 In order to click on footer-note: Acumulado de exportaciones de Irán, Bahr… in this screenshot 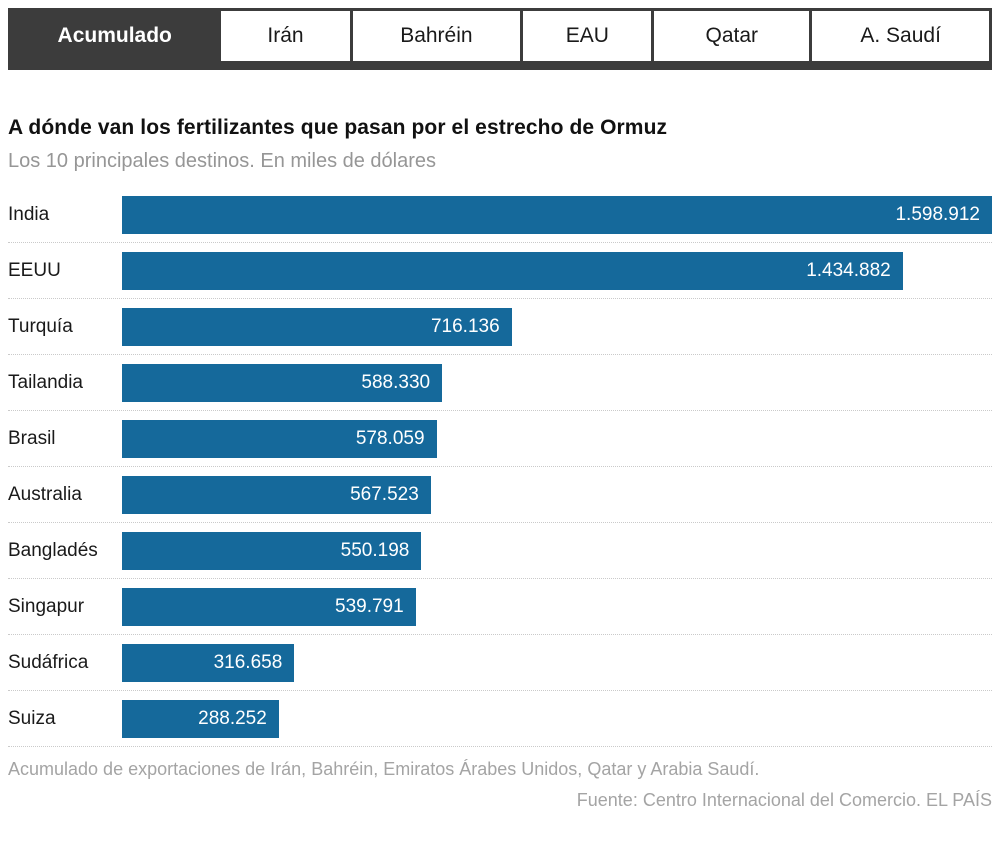, I will do `click(384, 769)`.